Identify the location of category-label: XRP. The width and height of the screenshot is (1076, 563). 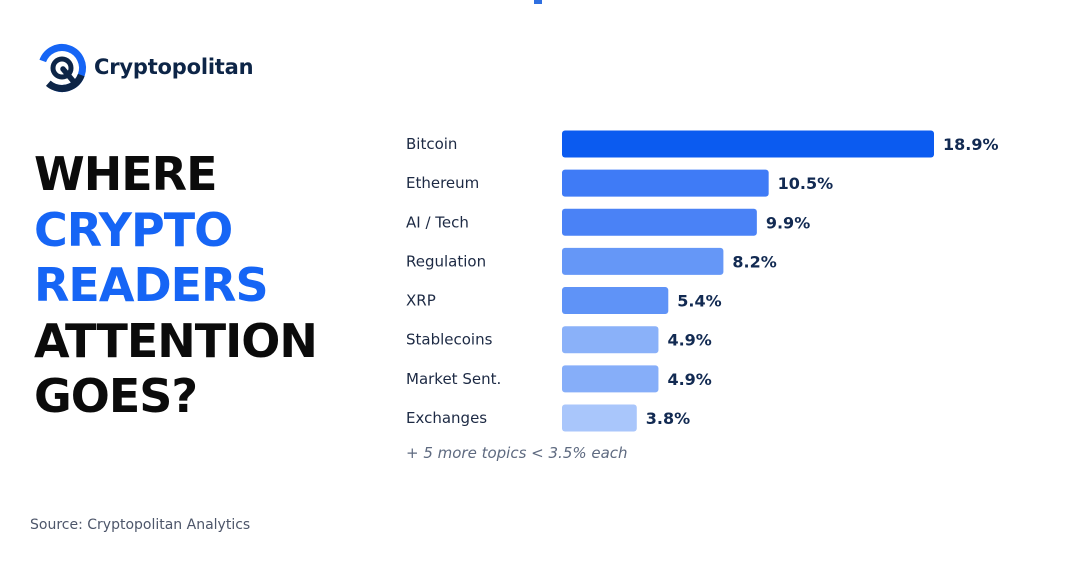
(421, 301).